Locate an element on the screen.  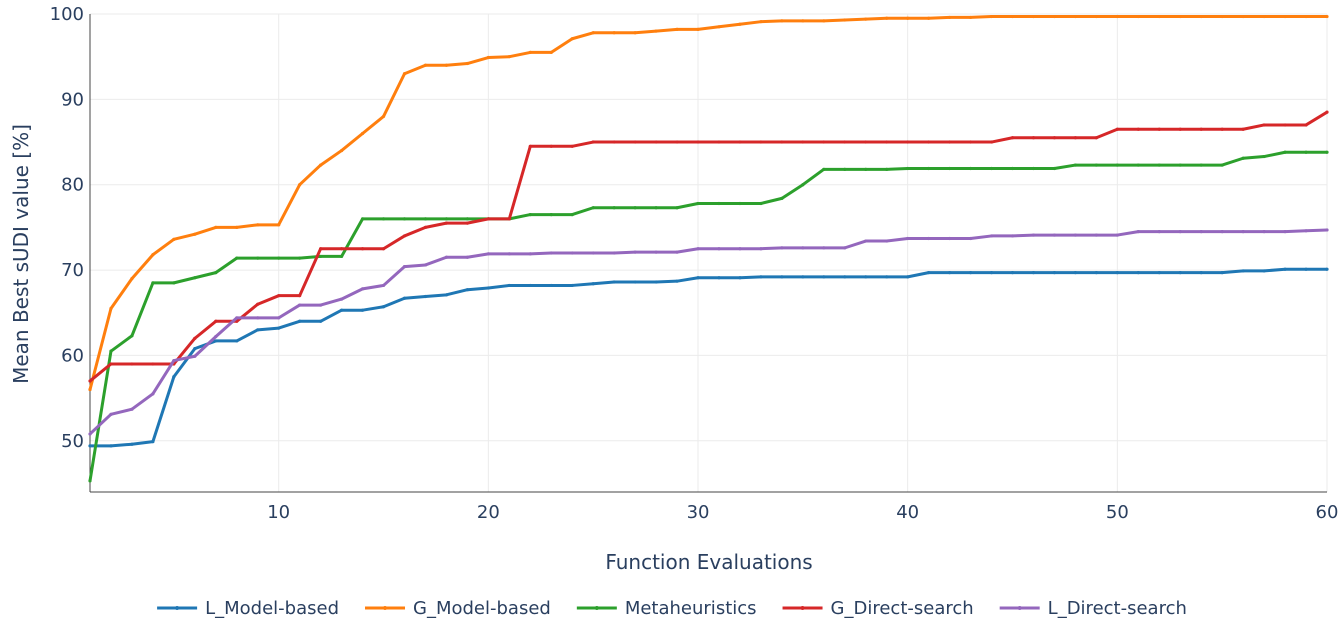
legend-item-G_Model-based: G_Model-based is located at coordinates (458, 608).